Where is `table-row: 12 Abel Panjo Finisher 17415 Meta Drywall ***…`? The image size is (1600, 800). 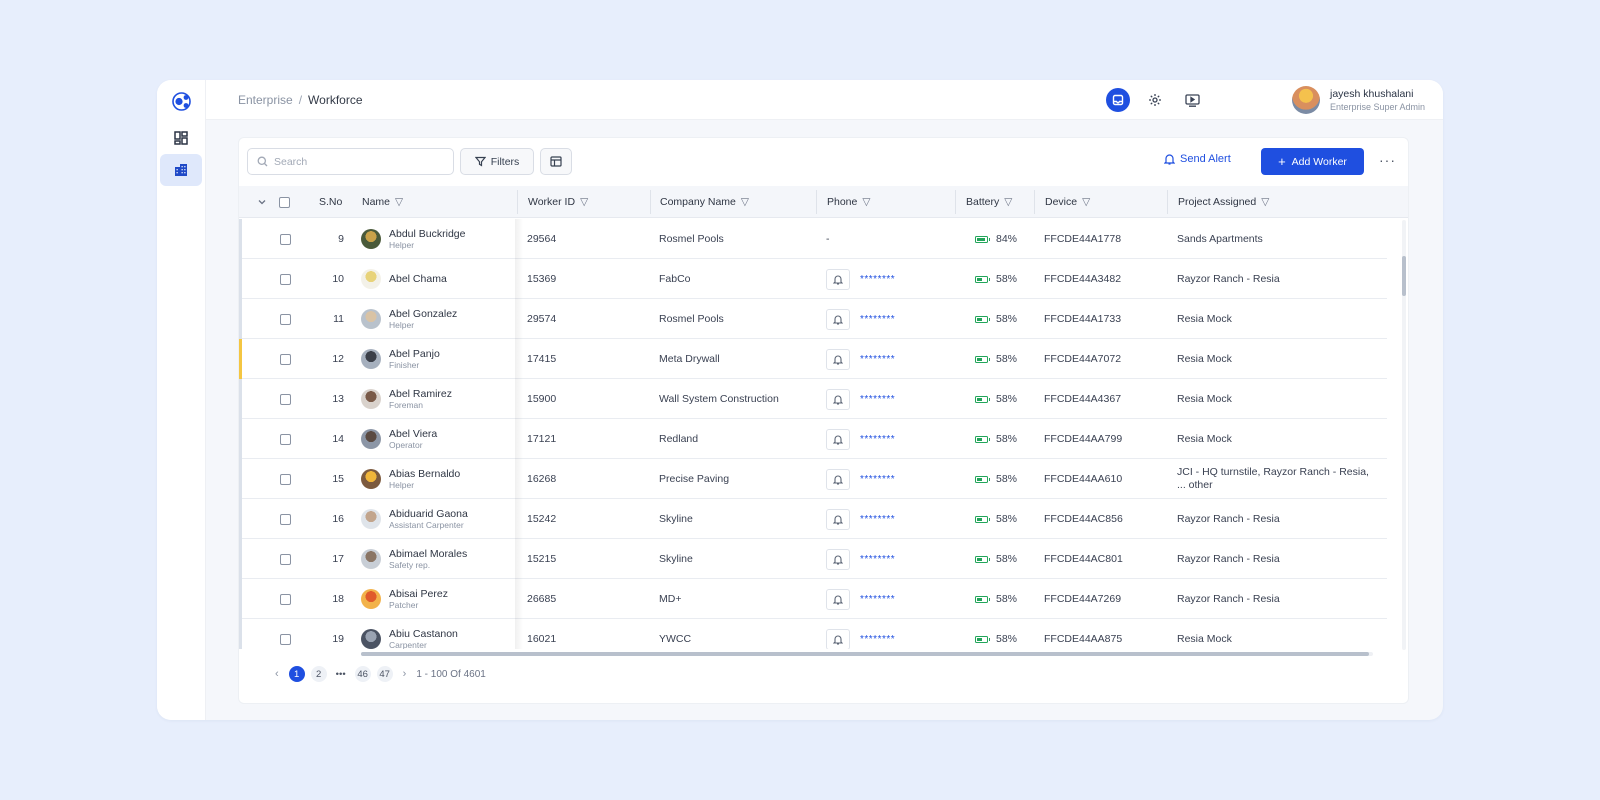
table-row: 12 Abel Panjo Finisher 17415 Meta Drywall ***… is located at coordinates (813, 359).